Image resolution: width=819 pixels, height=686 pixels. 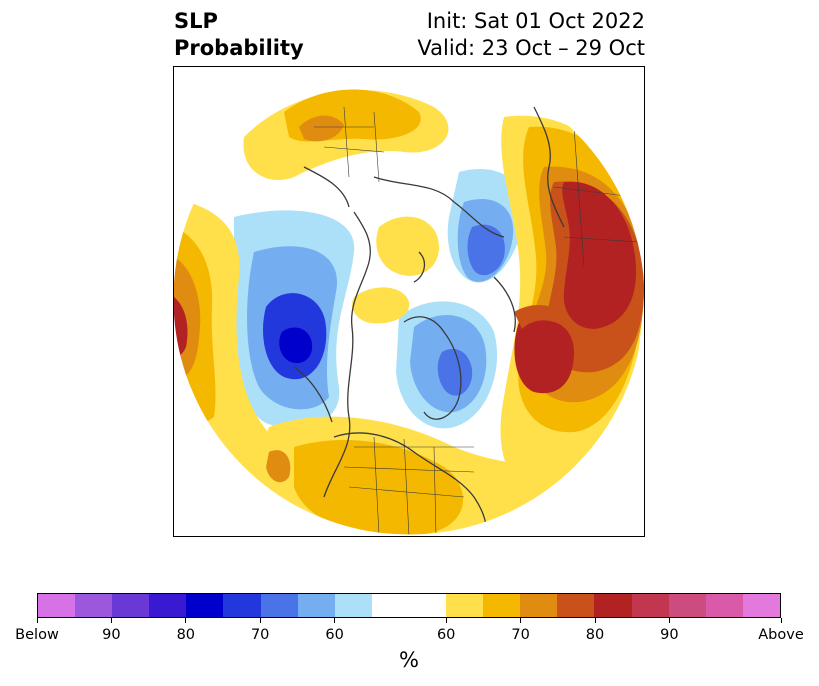 I want to click on central-high-yellow, so click(x=407, y=246).